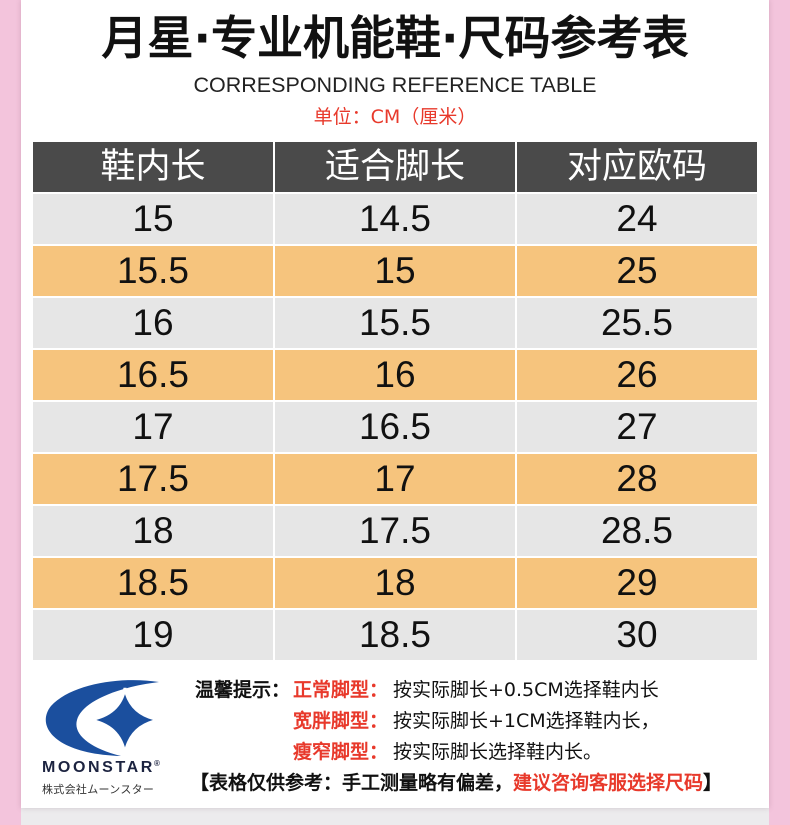  Describe the element at coordinates (637, 323) in the screenshot. I see `eu-size-cell: 25.5` at that location.